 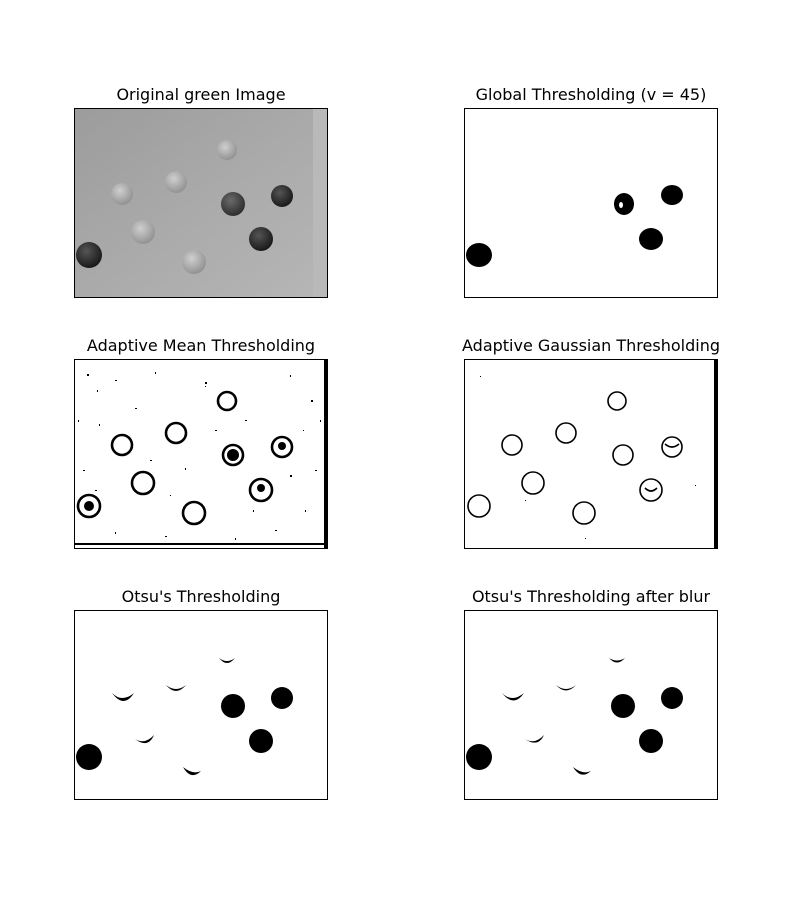 I want to click on image-otsu, so click(x=201, y=705).